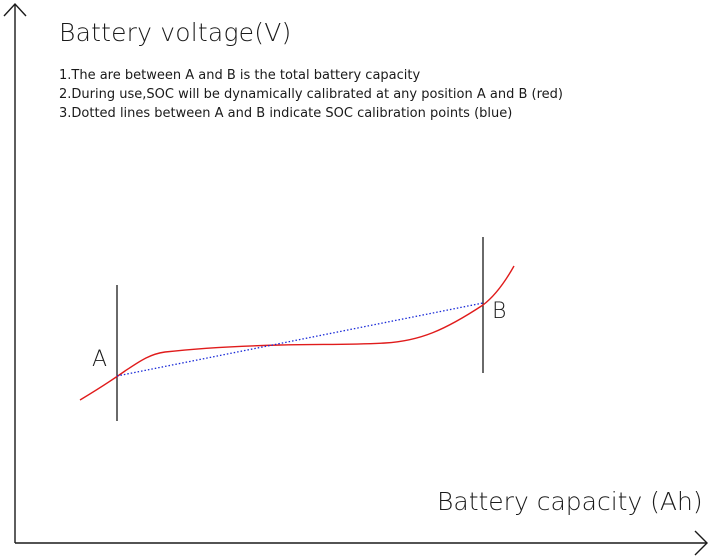 This screenshot has width=713, height=556. Describe the element at coordinates (300, 339) in the screenshot. I see `calibration-line` at that location.